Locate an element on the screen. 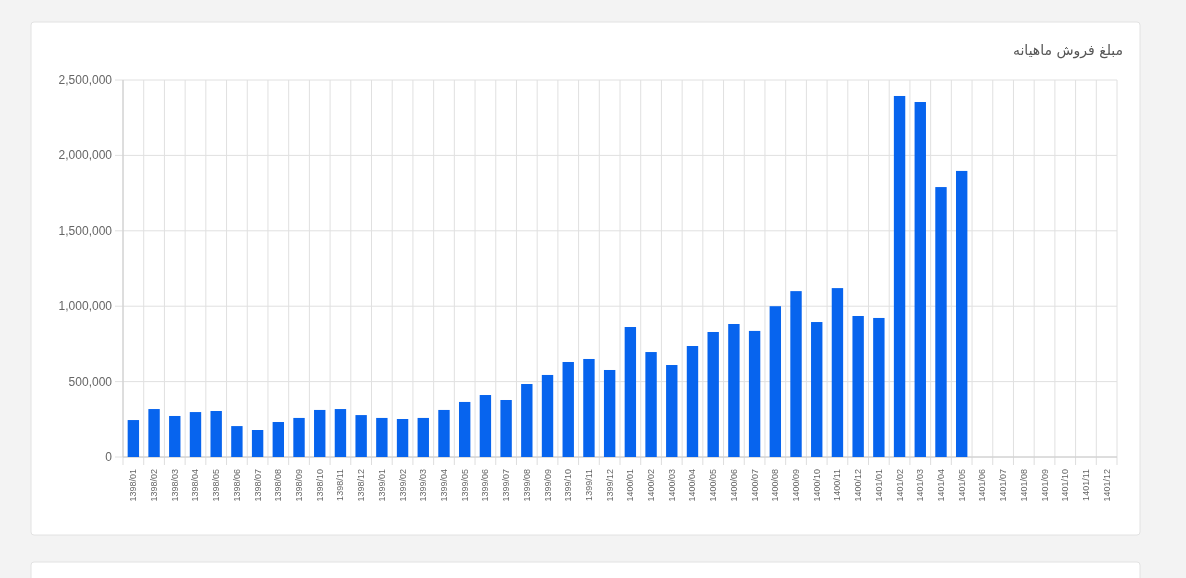 This screenshot has width=1186, height=578. x-tick-label: 1401/06 is located at coordinates (982, 485).